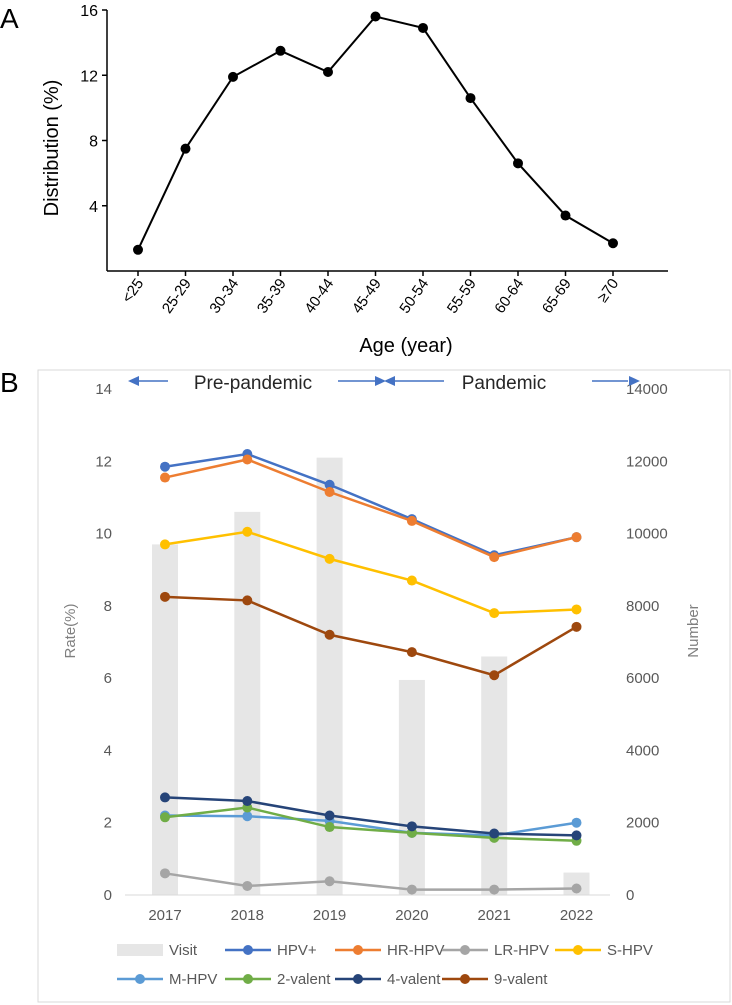 The image size is (732, 1005). What do you see at coordinates (521, 979) in the screenshot?
I see `legend-label: 9-valent` at bounding box center [521, 979].